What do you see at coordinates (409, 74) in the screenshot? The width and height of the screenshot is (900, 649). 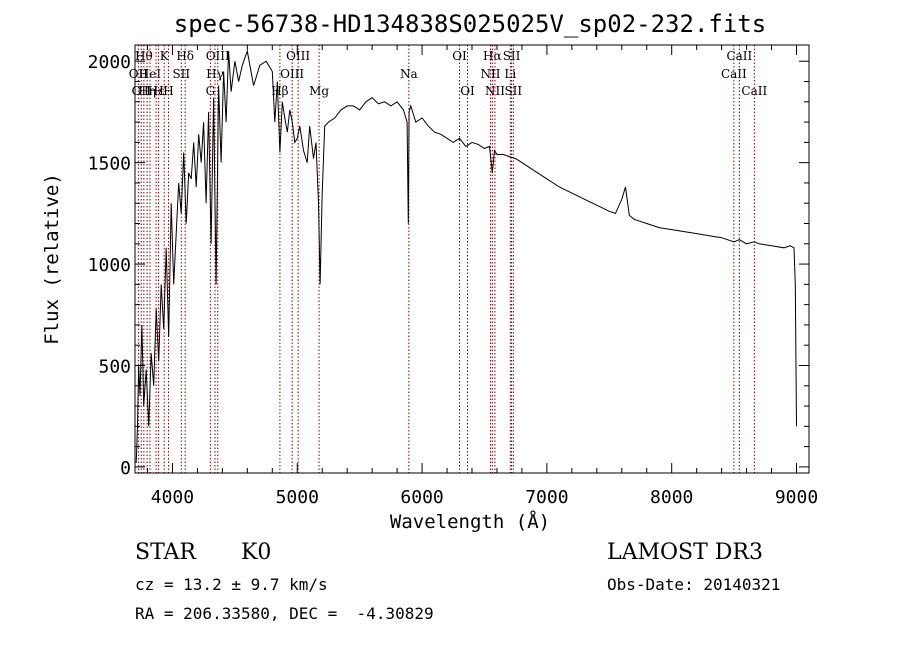 I see `line-label-18: Na` at bounding box center [409, 74].